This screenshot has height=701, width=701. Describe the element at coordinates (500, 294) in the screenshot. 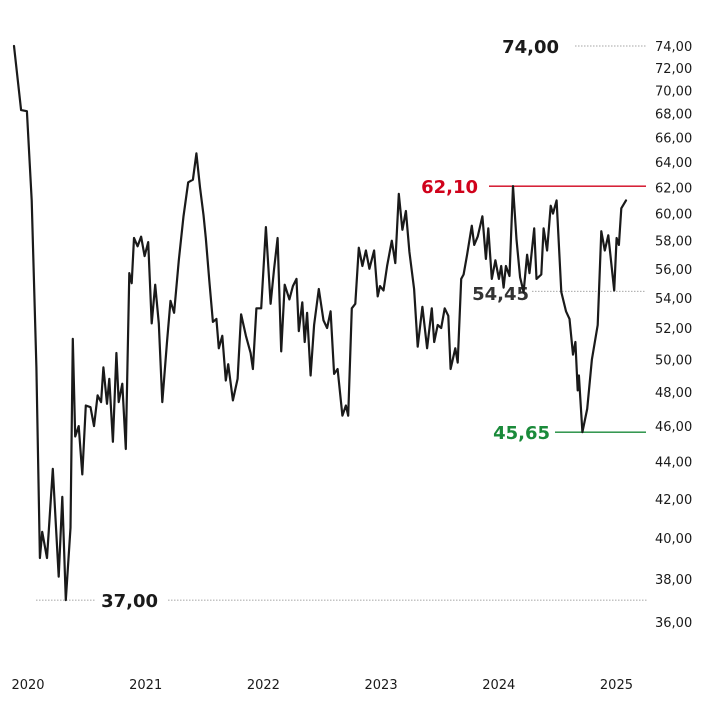

I see `annotation-label: 54,45` at that location.